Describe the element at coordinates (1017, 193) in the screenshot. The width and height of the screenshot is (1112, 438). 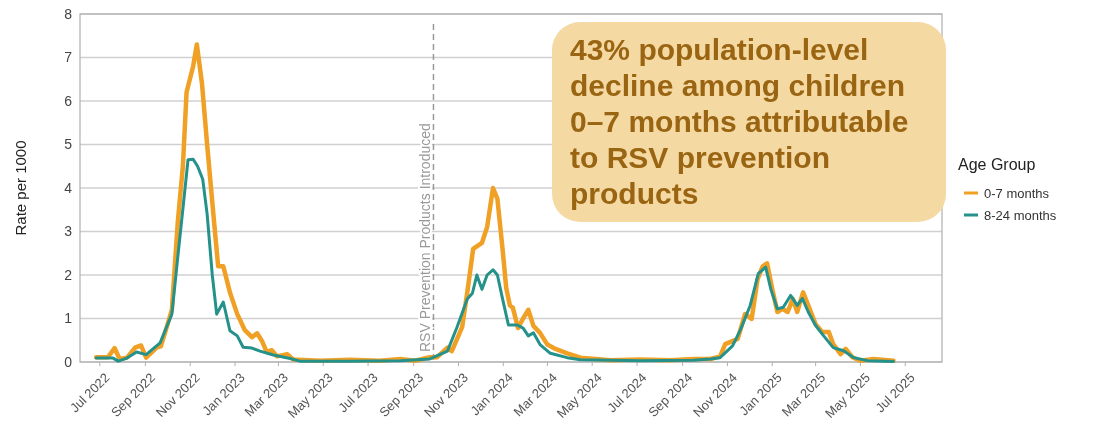
I see `legend-label: 0-7 months` at that location.